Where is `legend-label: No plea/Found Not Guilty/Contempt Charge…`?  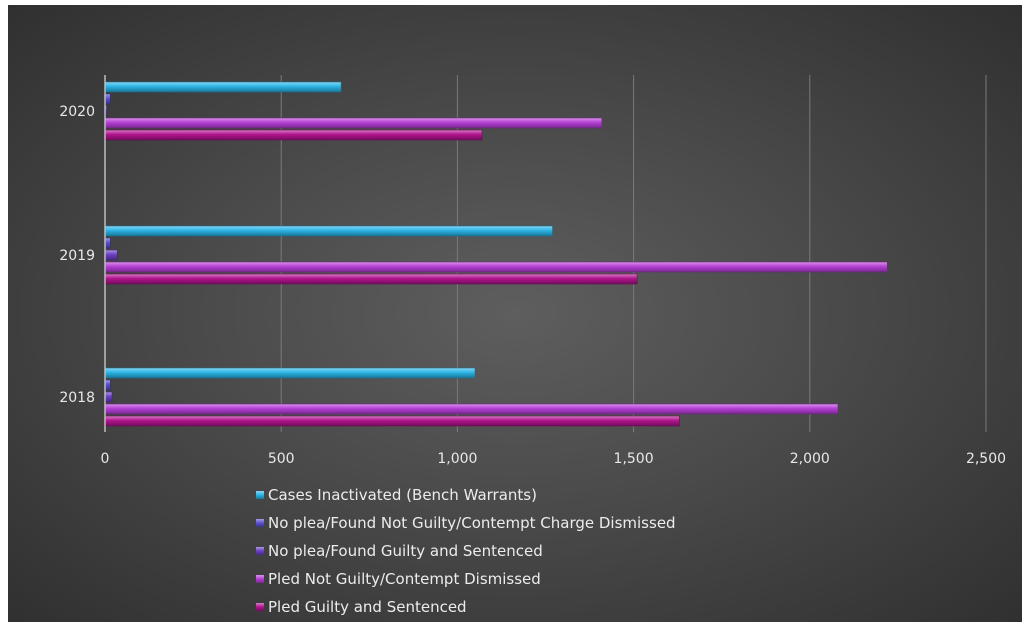 legend-label: No plea/Found Not Guilty/Contempt Charge… is located at coordinates (472, 523).